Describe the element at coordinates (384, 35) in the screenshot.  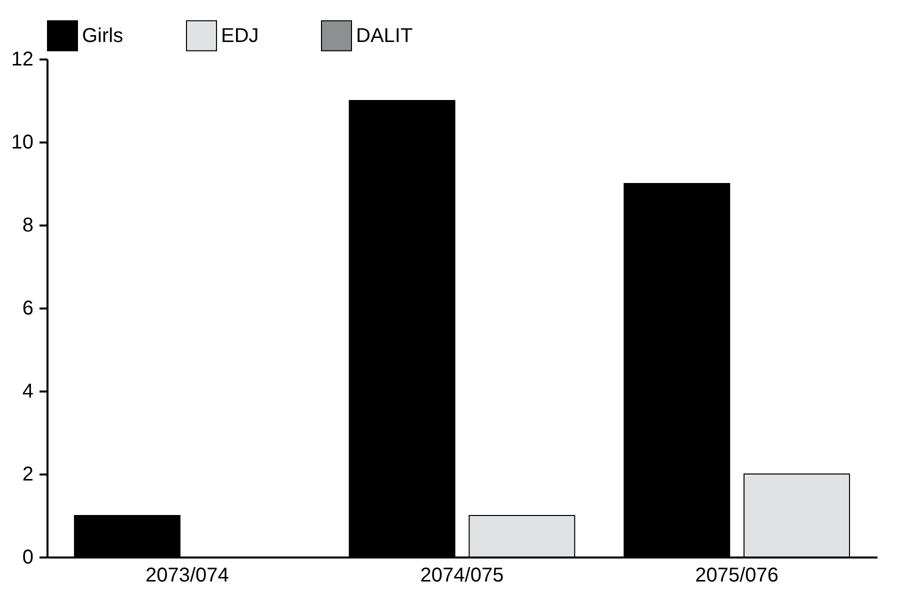
I see `legend-label: DALIT` at that location.